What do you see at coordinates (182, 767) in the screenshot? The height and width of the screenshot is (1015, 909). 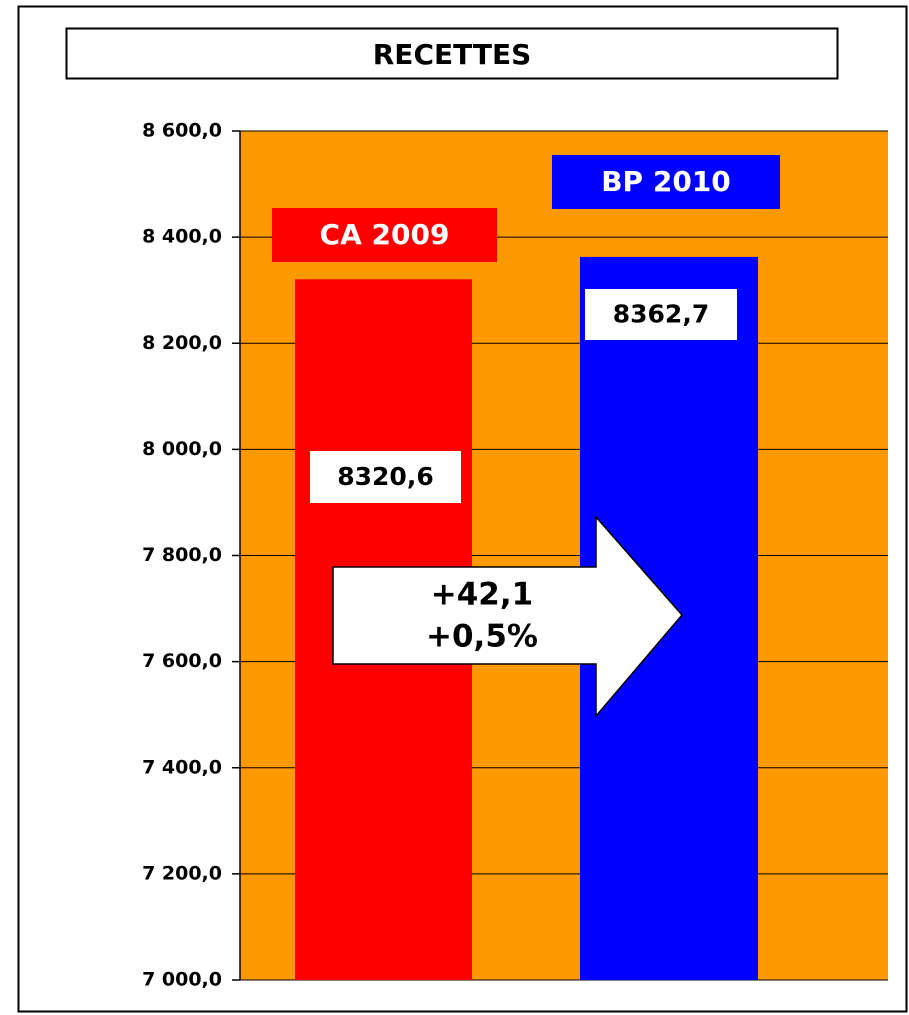 I see `y-tick-label: 7 400,0` at bounding box center [182, 767].